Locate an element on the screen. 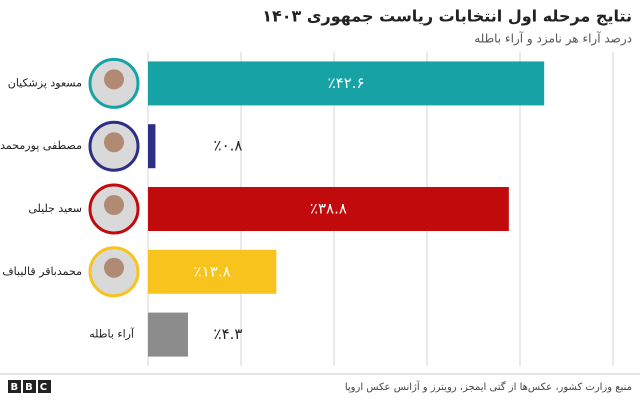 This screenshot has width=640, height=400. category-label: محمدباقر قالیباف is located at coordinates (42, 271).